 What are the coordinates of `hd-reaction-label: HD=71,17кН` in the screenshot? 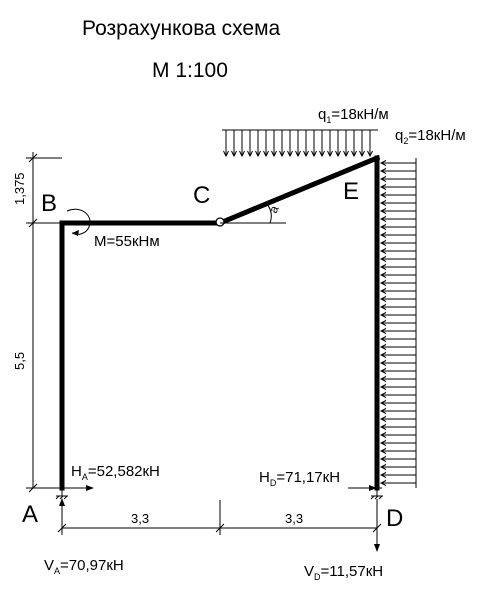 It's located at (299, 478).